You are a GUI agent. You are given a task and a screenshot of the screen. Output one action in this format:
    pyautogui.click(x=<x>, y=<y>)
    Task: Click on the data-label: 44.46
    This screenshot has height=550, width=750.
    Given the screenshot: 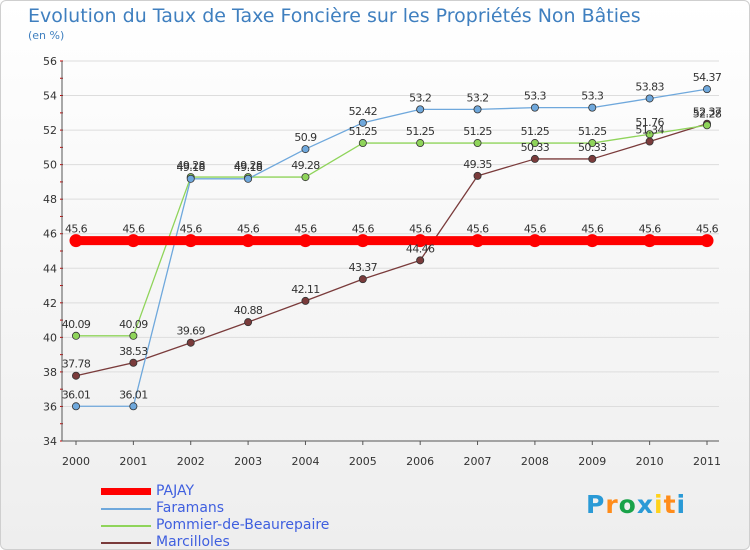 What is the action you would take?
    pyautogui.click(x=420, y=248)
    